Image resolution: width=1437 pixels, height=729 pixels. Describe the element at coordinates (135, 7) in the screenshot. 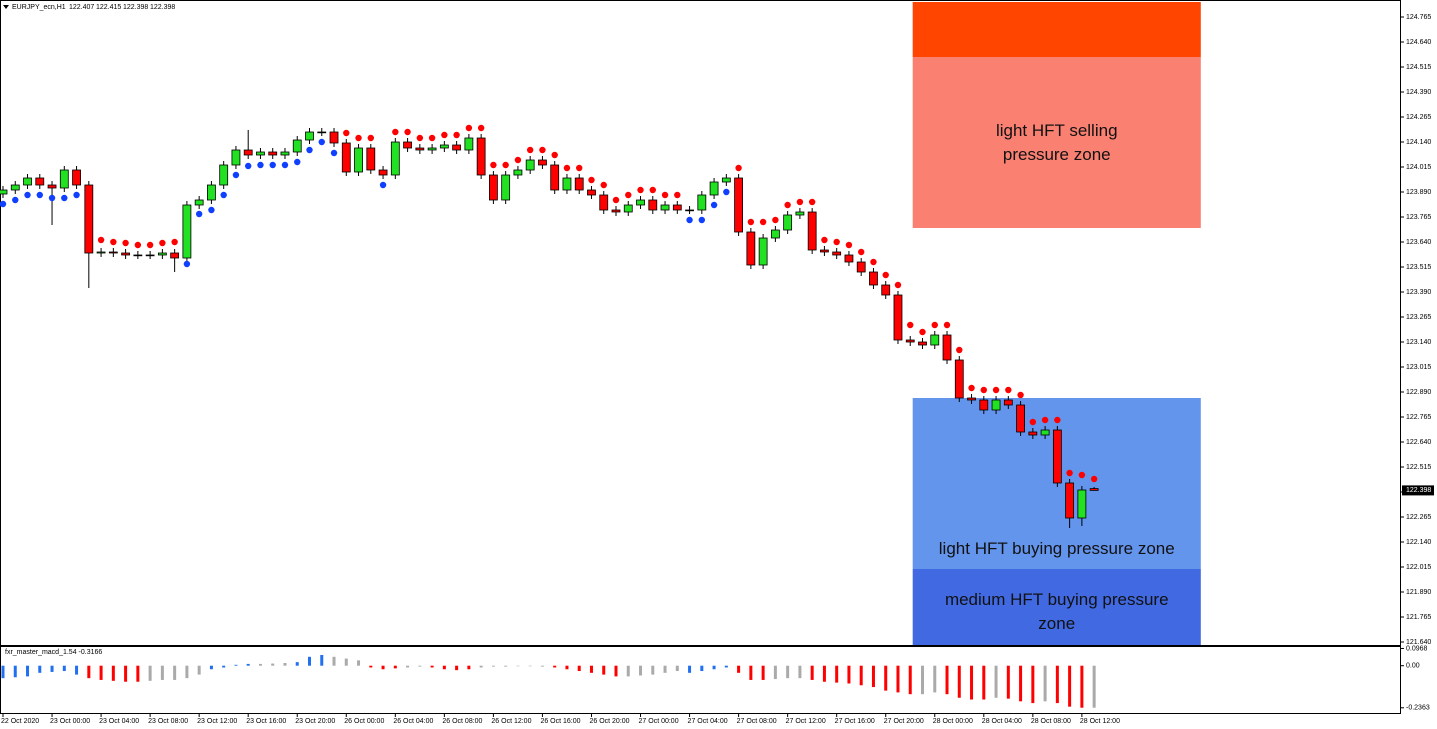

I see `header-low: 122.398` at that location.